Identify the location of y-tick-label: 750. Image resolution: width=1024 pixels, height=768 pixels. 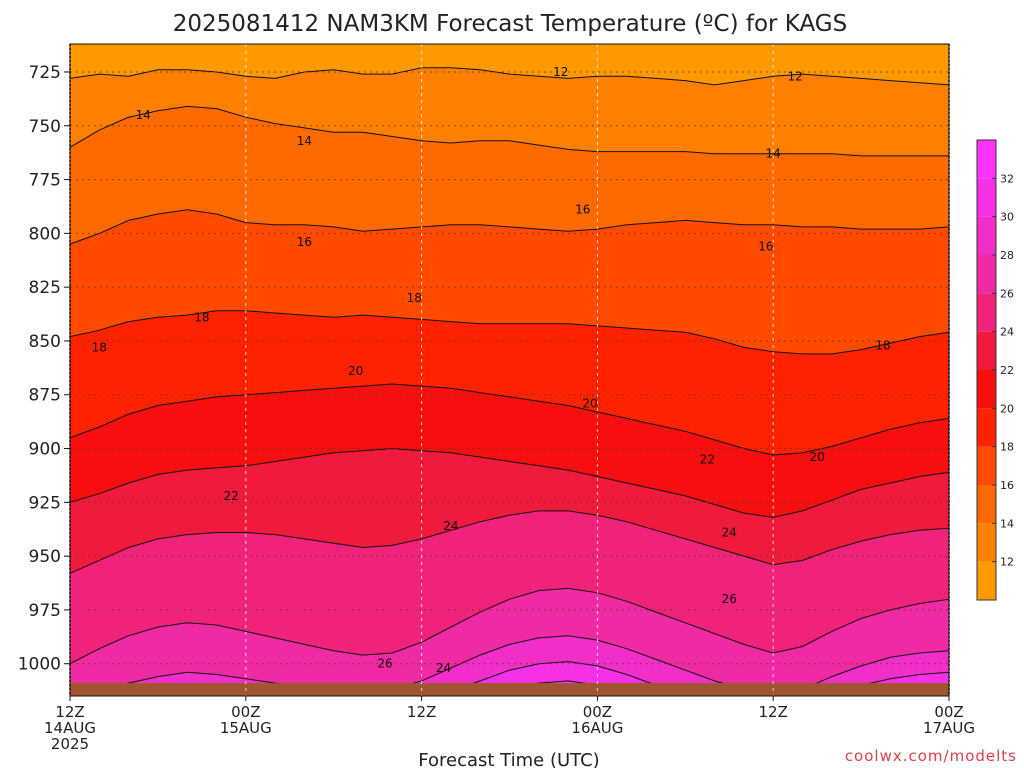
(45, 127).